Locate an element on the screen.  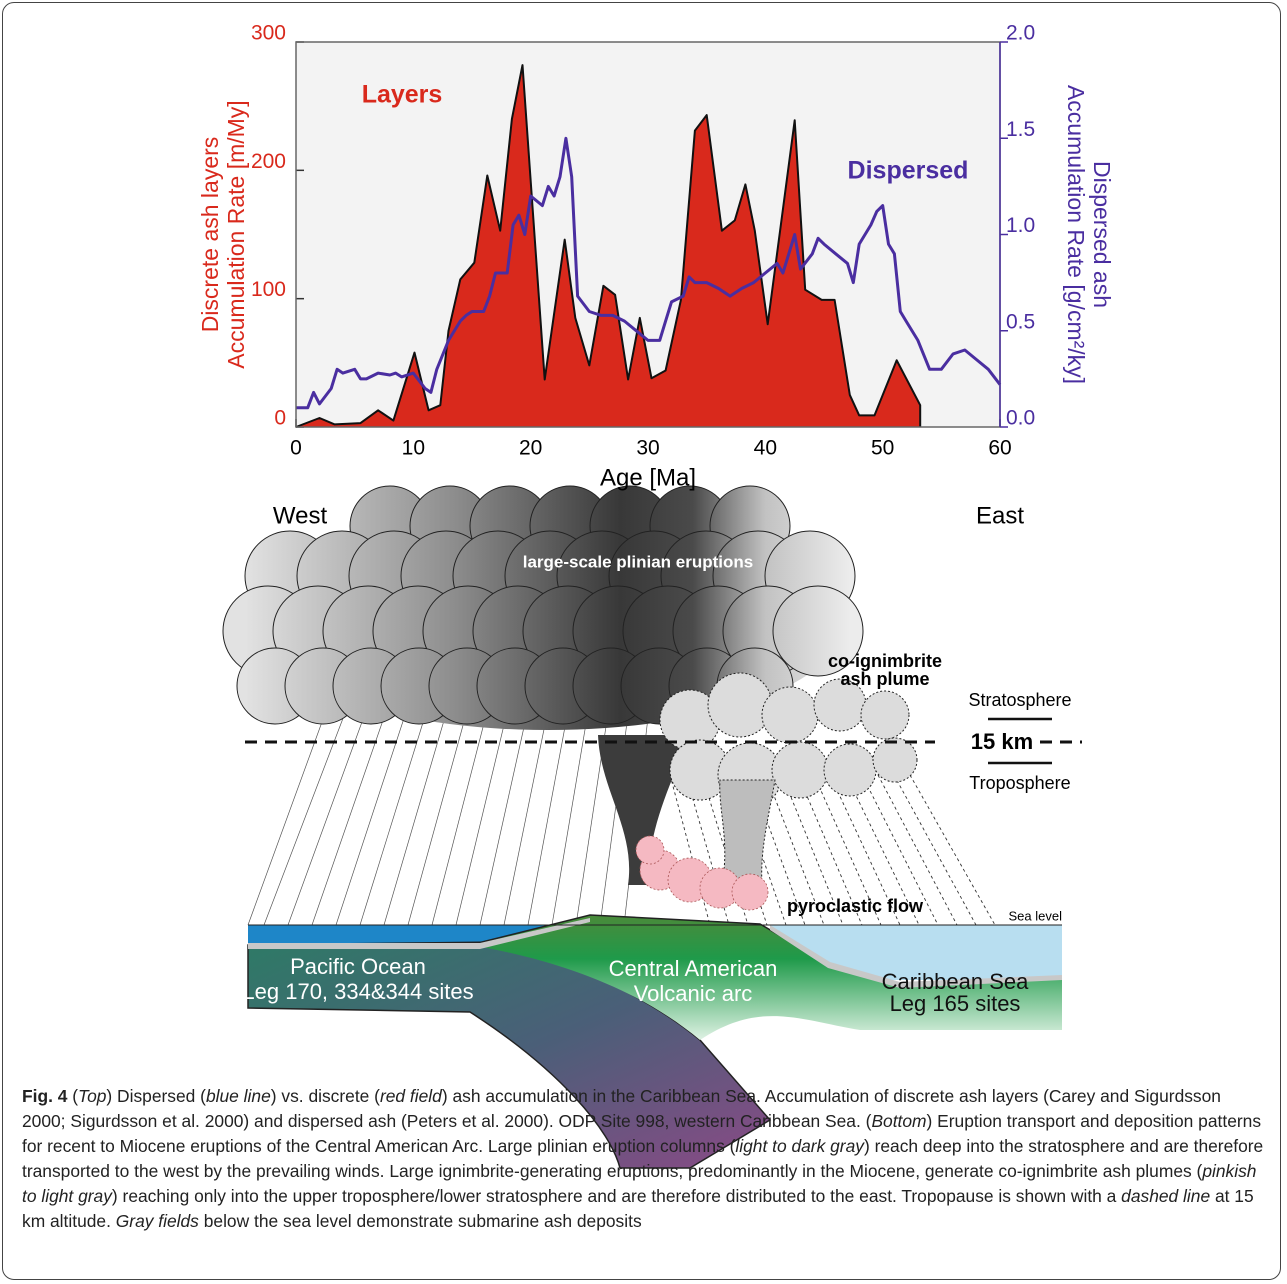
caption-text: ( is located at coordinates (73, 1096).